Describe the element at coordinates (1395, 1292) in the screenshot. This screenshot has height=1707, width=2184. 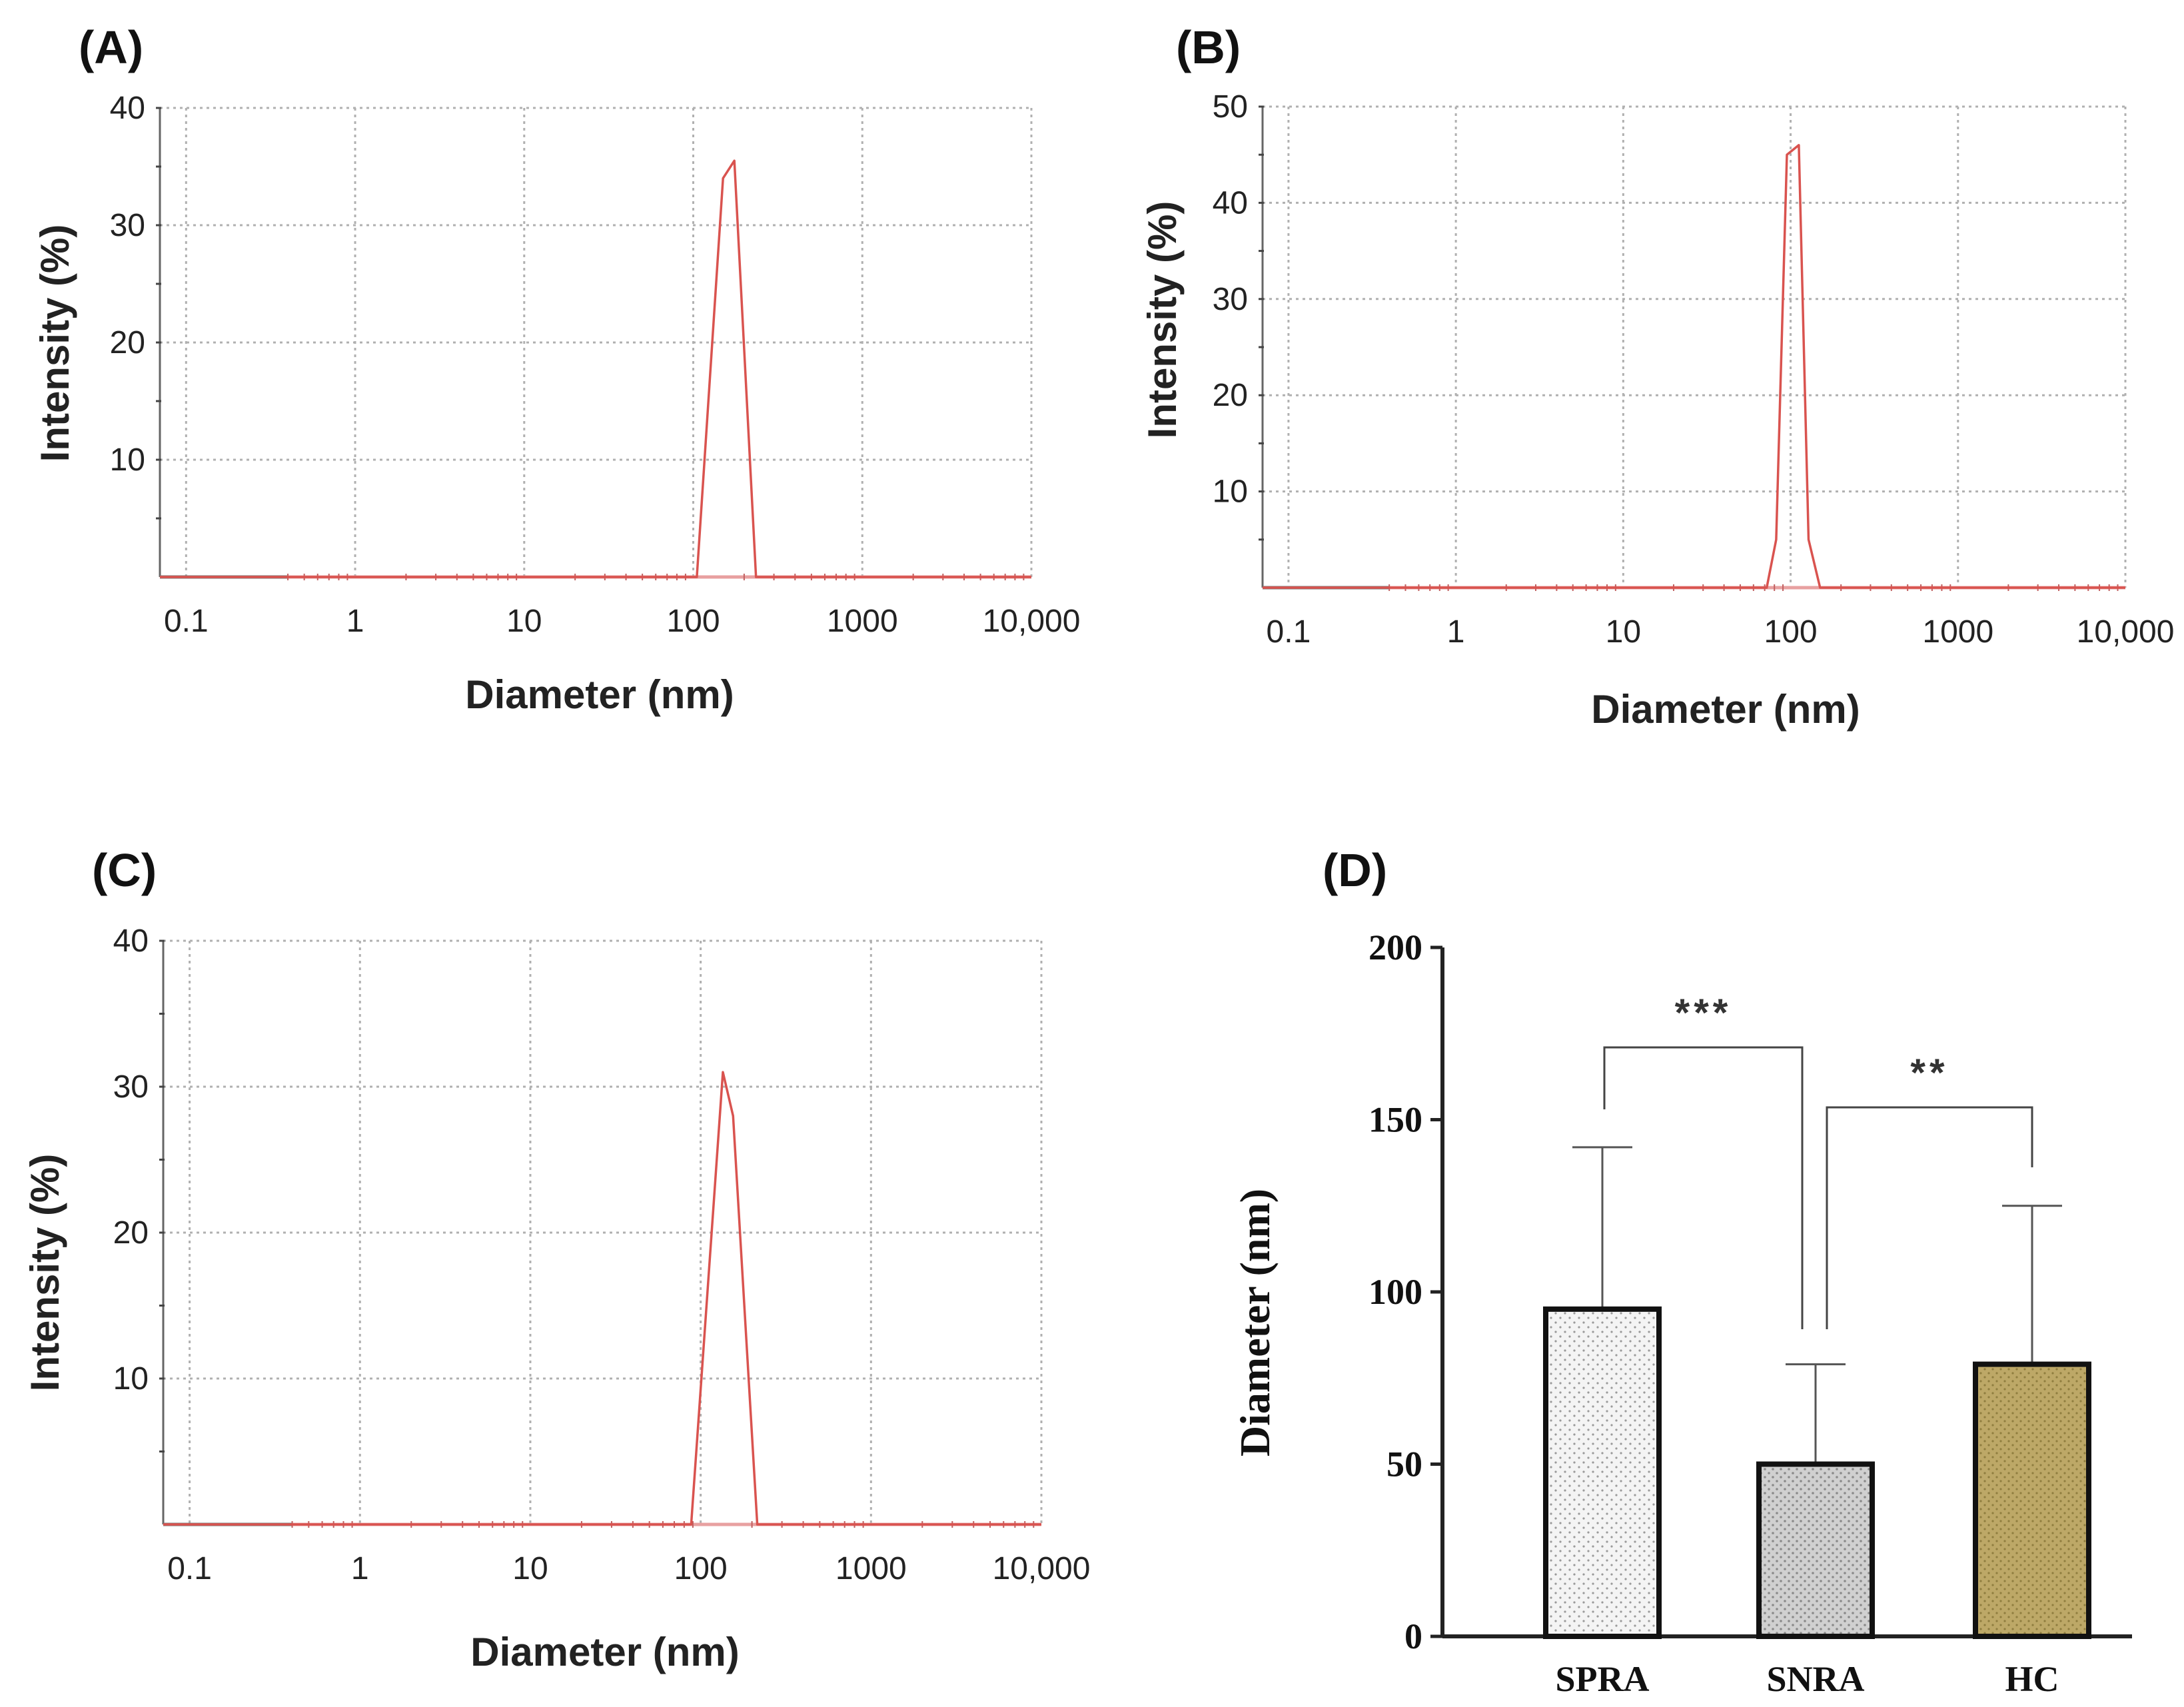
I see `y-tick-label: 100` at that location.